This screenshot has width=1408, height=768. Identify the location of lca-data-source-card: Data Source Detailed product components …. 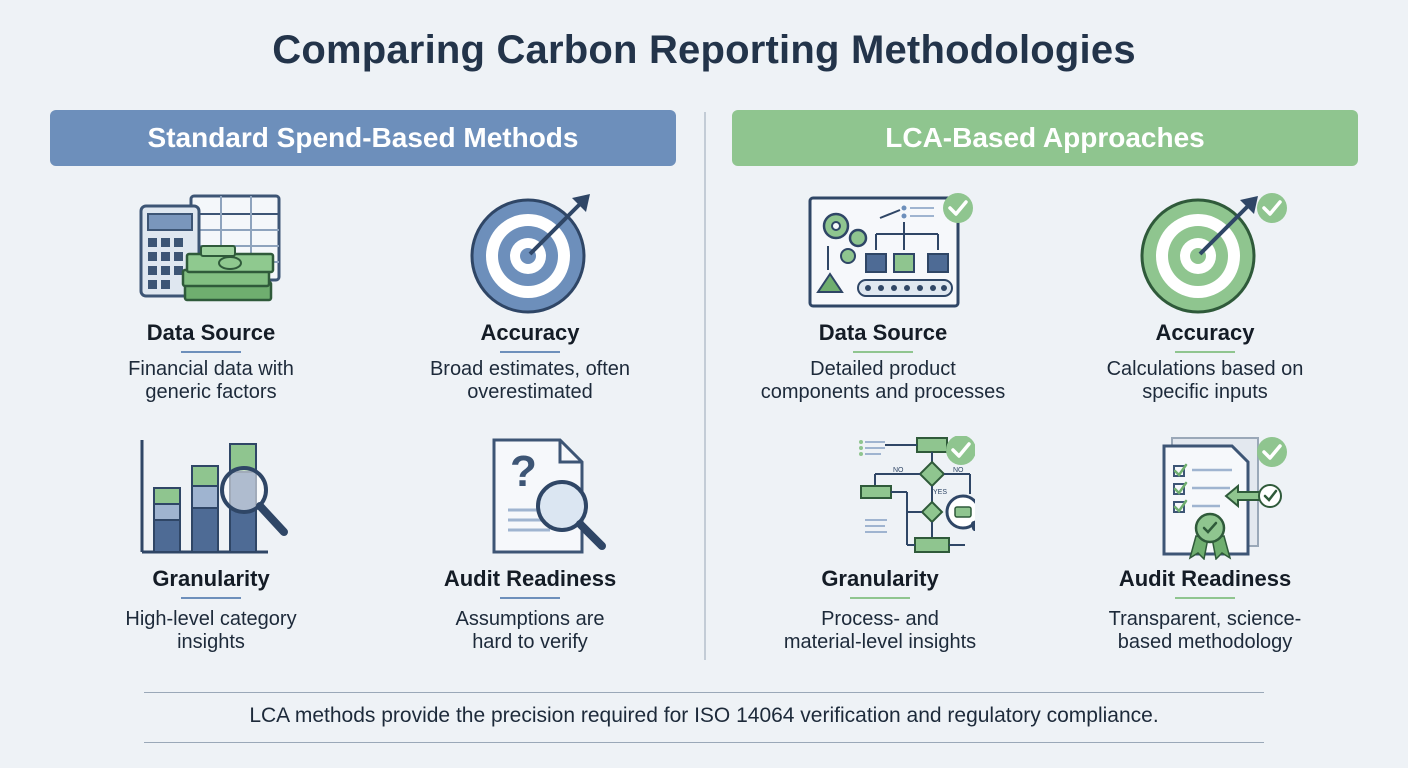
(883, 300).